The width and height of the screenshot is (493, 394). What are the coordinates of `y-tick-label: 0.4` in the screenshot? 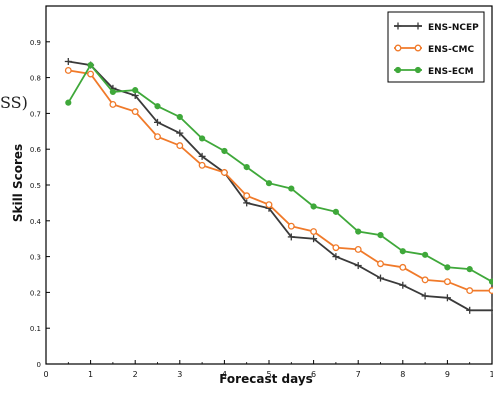 It's located at (36, 222).